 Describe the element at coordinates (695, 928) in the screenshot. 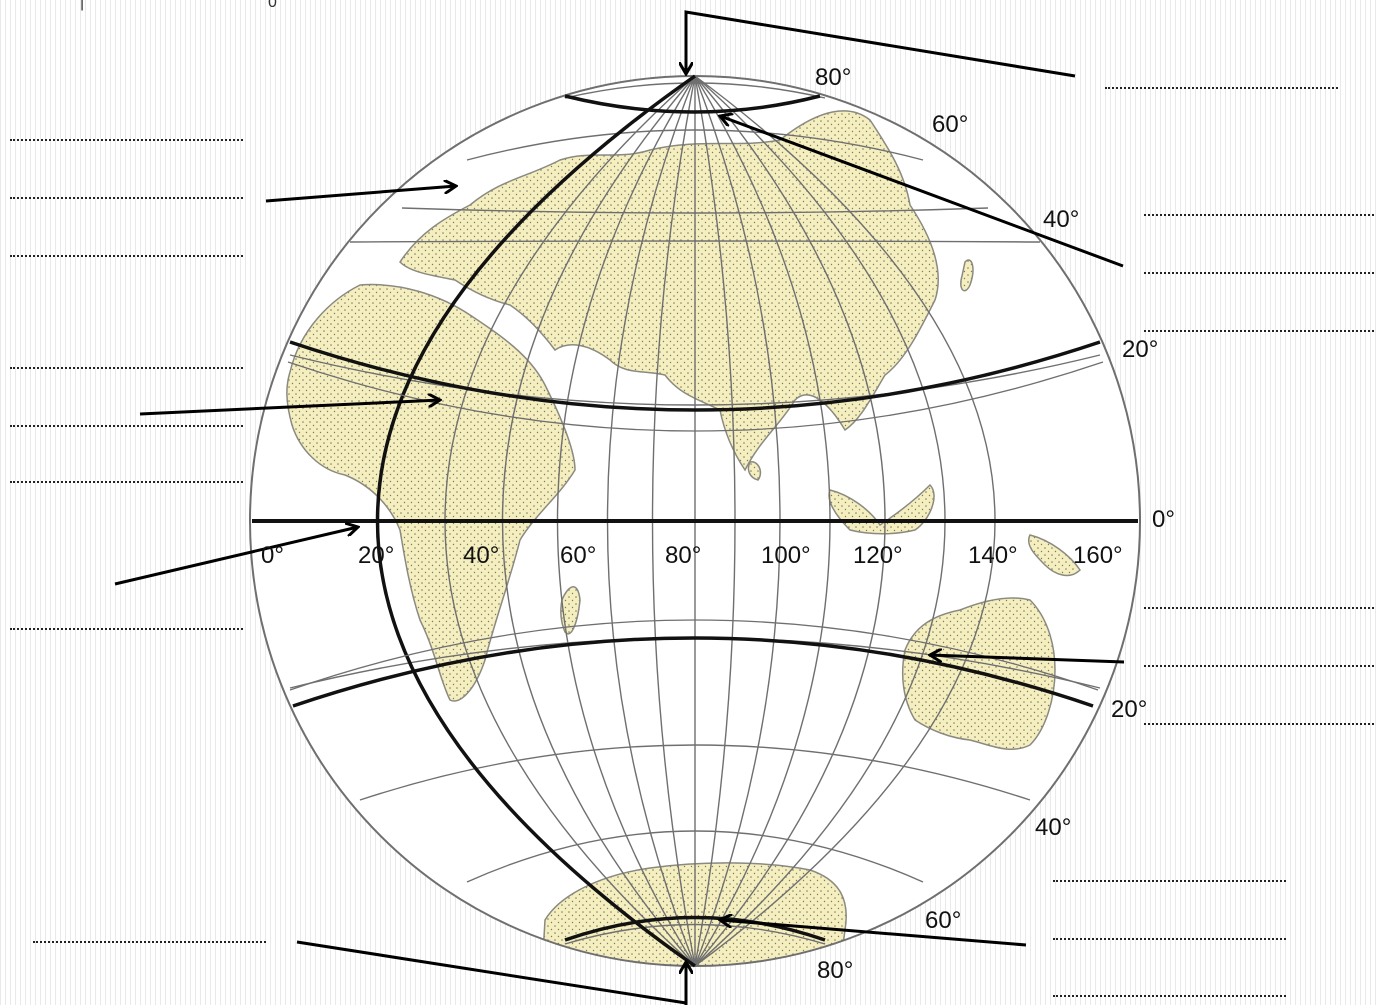

I see `antarctic-circle-line` at that location.